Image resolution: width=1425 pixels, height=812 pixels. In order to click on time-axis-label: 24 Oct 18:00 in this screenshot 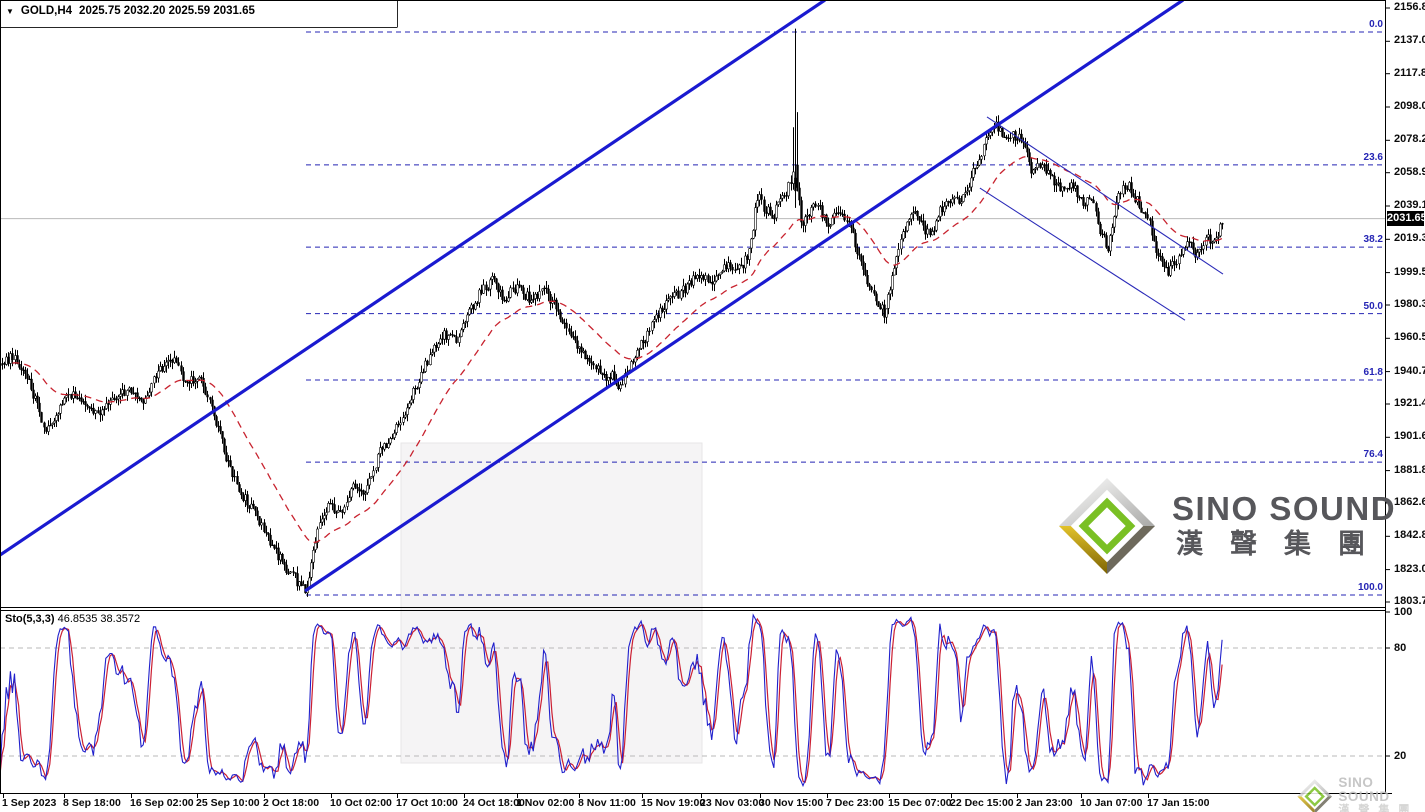, I will do `click(494, 803)`.